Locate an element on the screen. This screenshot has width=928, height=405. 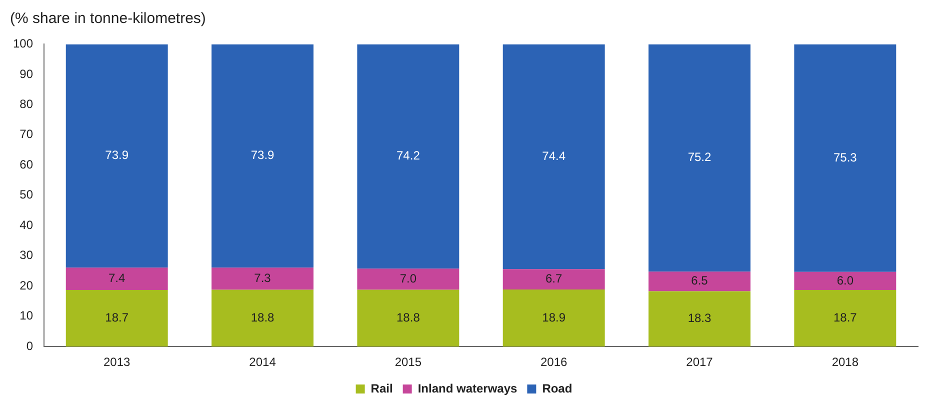
y-tick-label: 60 is located at coordinates (27, 164).